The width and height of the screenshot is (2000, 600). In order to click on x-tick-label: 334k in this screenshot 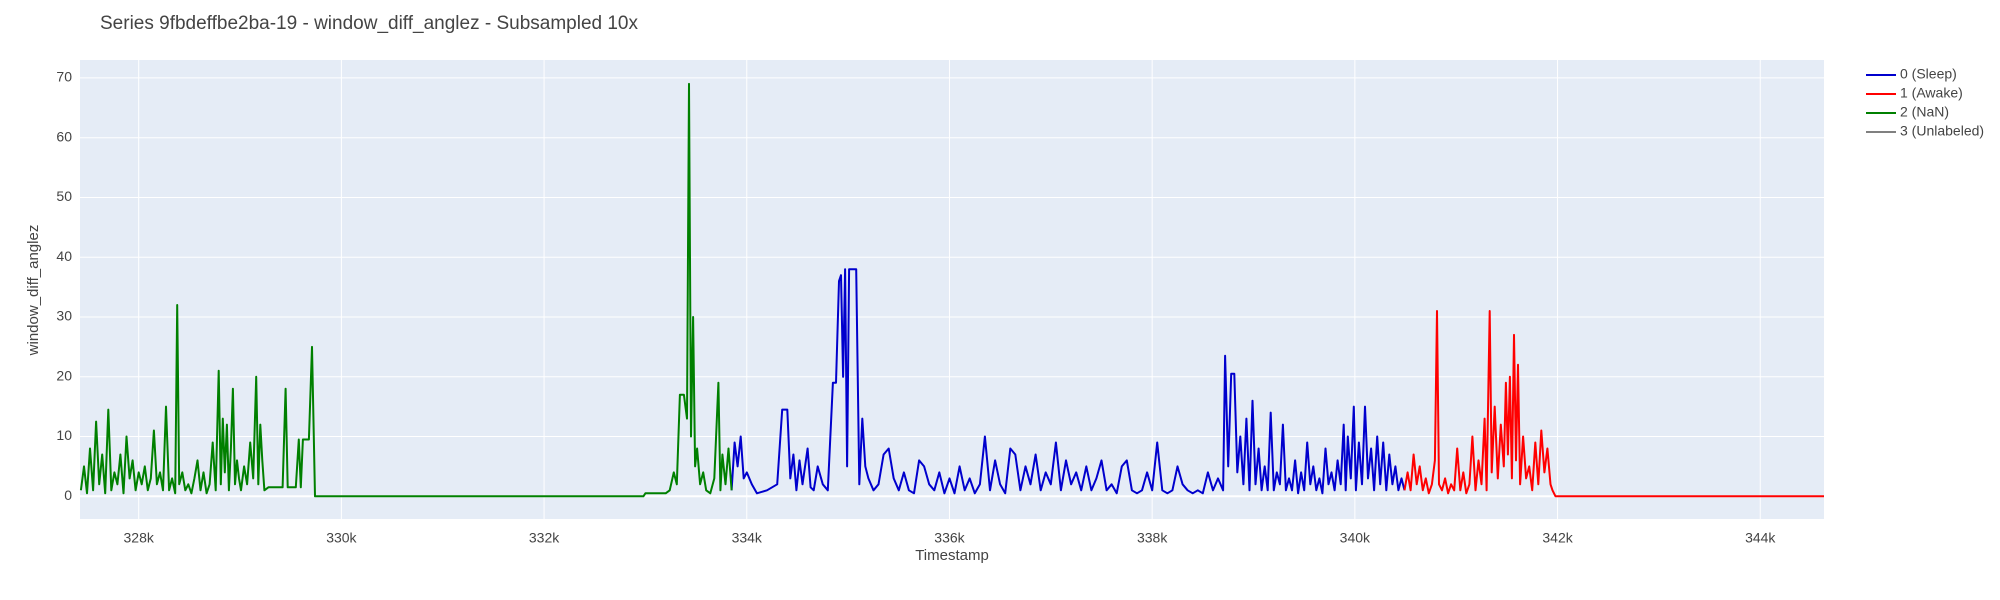, I will do `click(747, 538)`.